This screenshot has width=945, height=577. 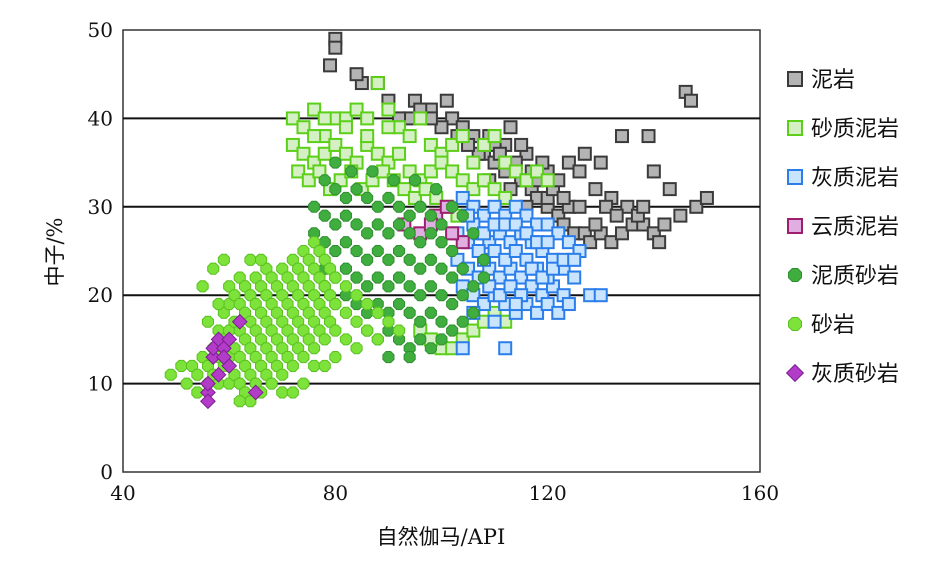 I want to click on legend-item: 砂质泥岩, so click(x=843, y=129).